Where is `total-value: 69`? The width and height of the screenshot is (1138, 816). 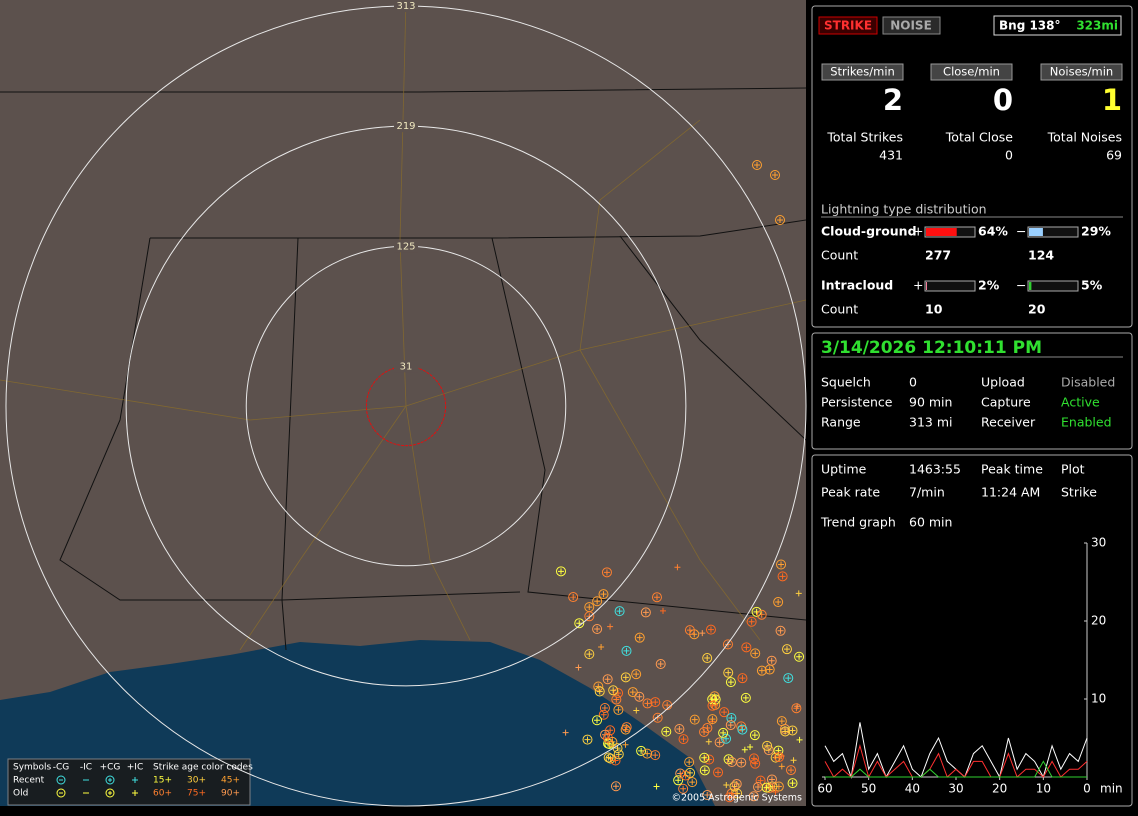 total-value: 69 is located at coordinates (1114, 155).